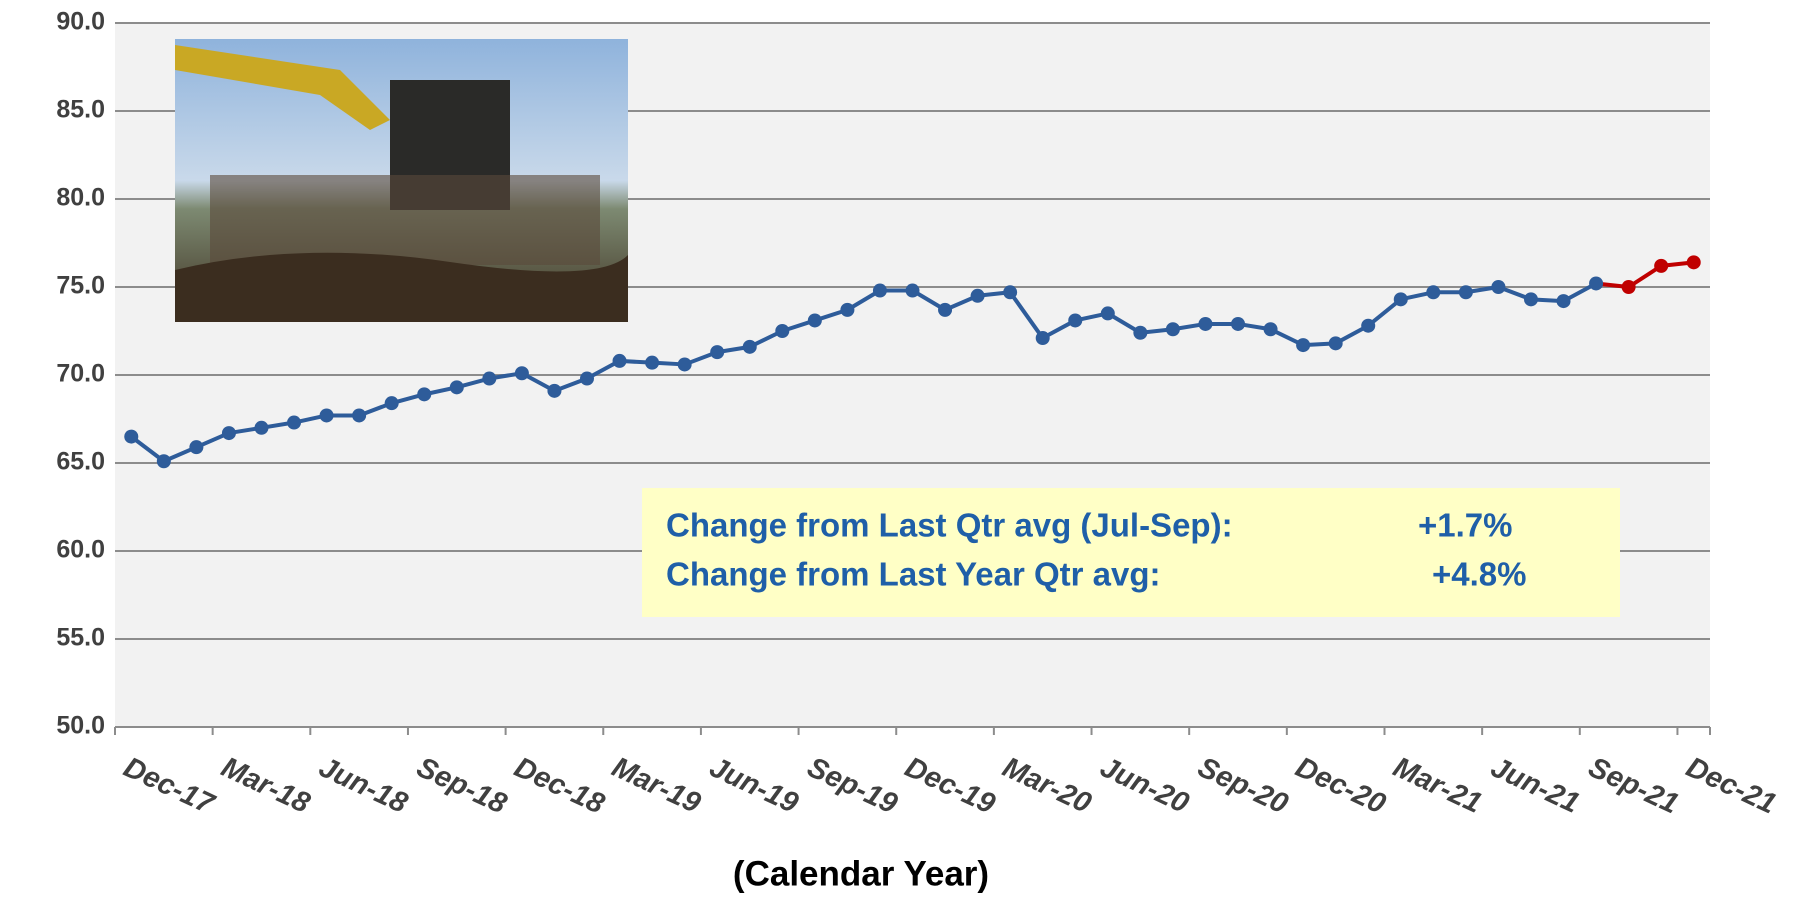 This screenshot has height=906, width=1808. I want to click on x-axis-label: (Calendar Year), so click(861, 873).